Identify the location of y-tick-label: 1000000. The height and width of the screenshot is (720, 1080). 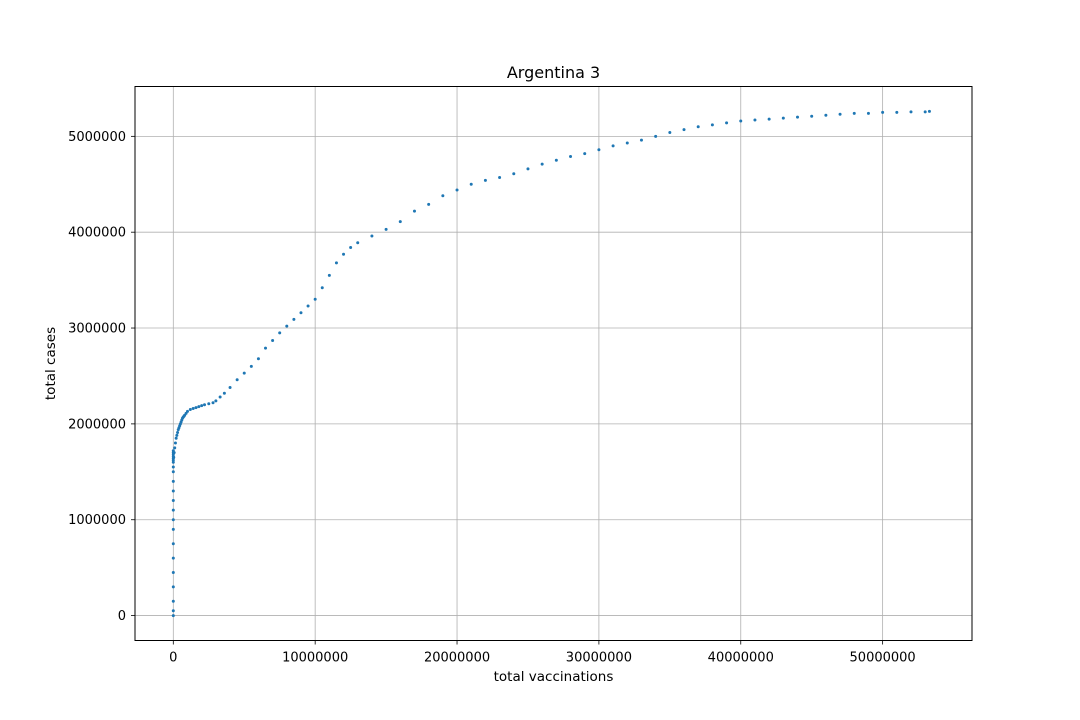
(97, 520).